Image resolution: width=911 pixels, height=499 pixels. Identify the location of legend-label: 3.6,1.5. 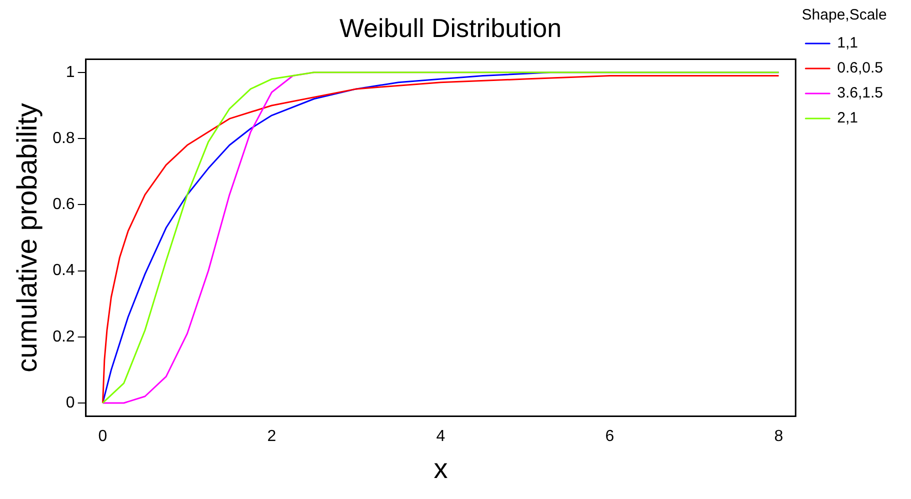
(860, 93).